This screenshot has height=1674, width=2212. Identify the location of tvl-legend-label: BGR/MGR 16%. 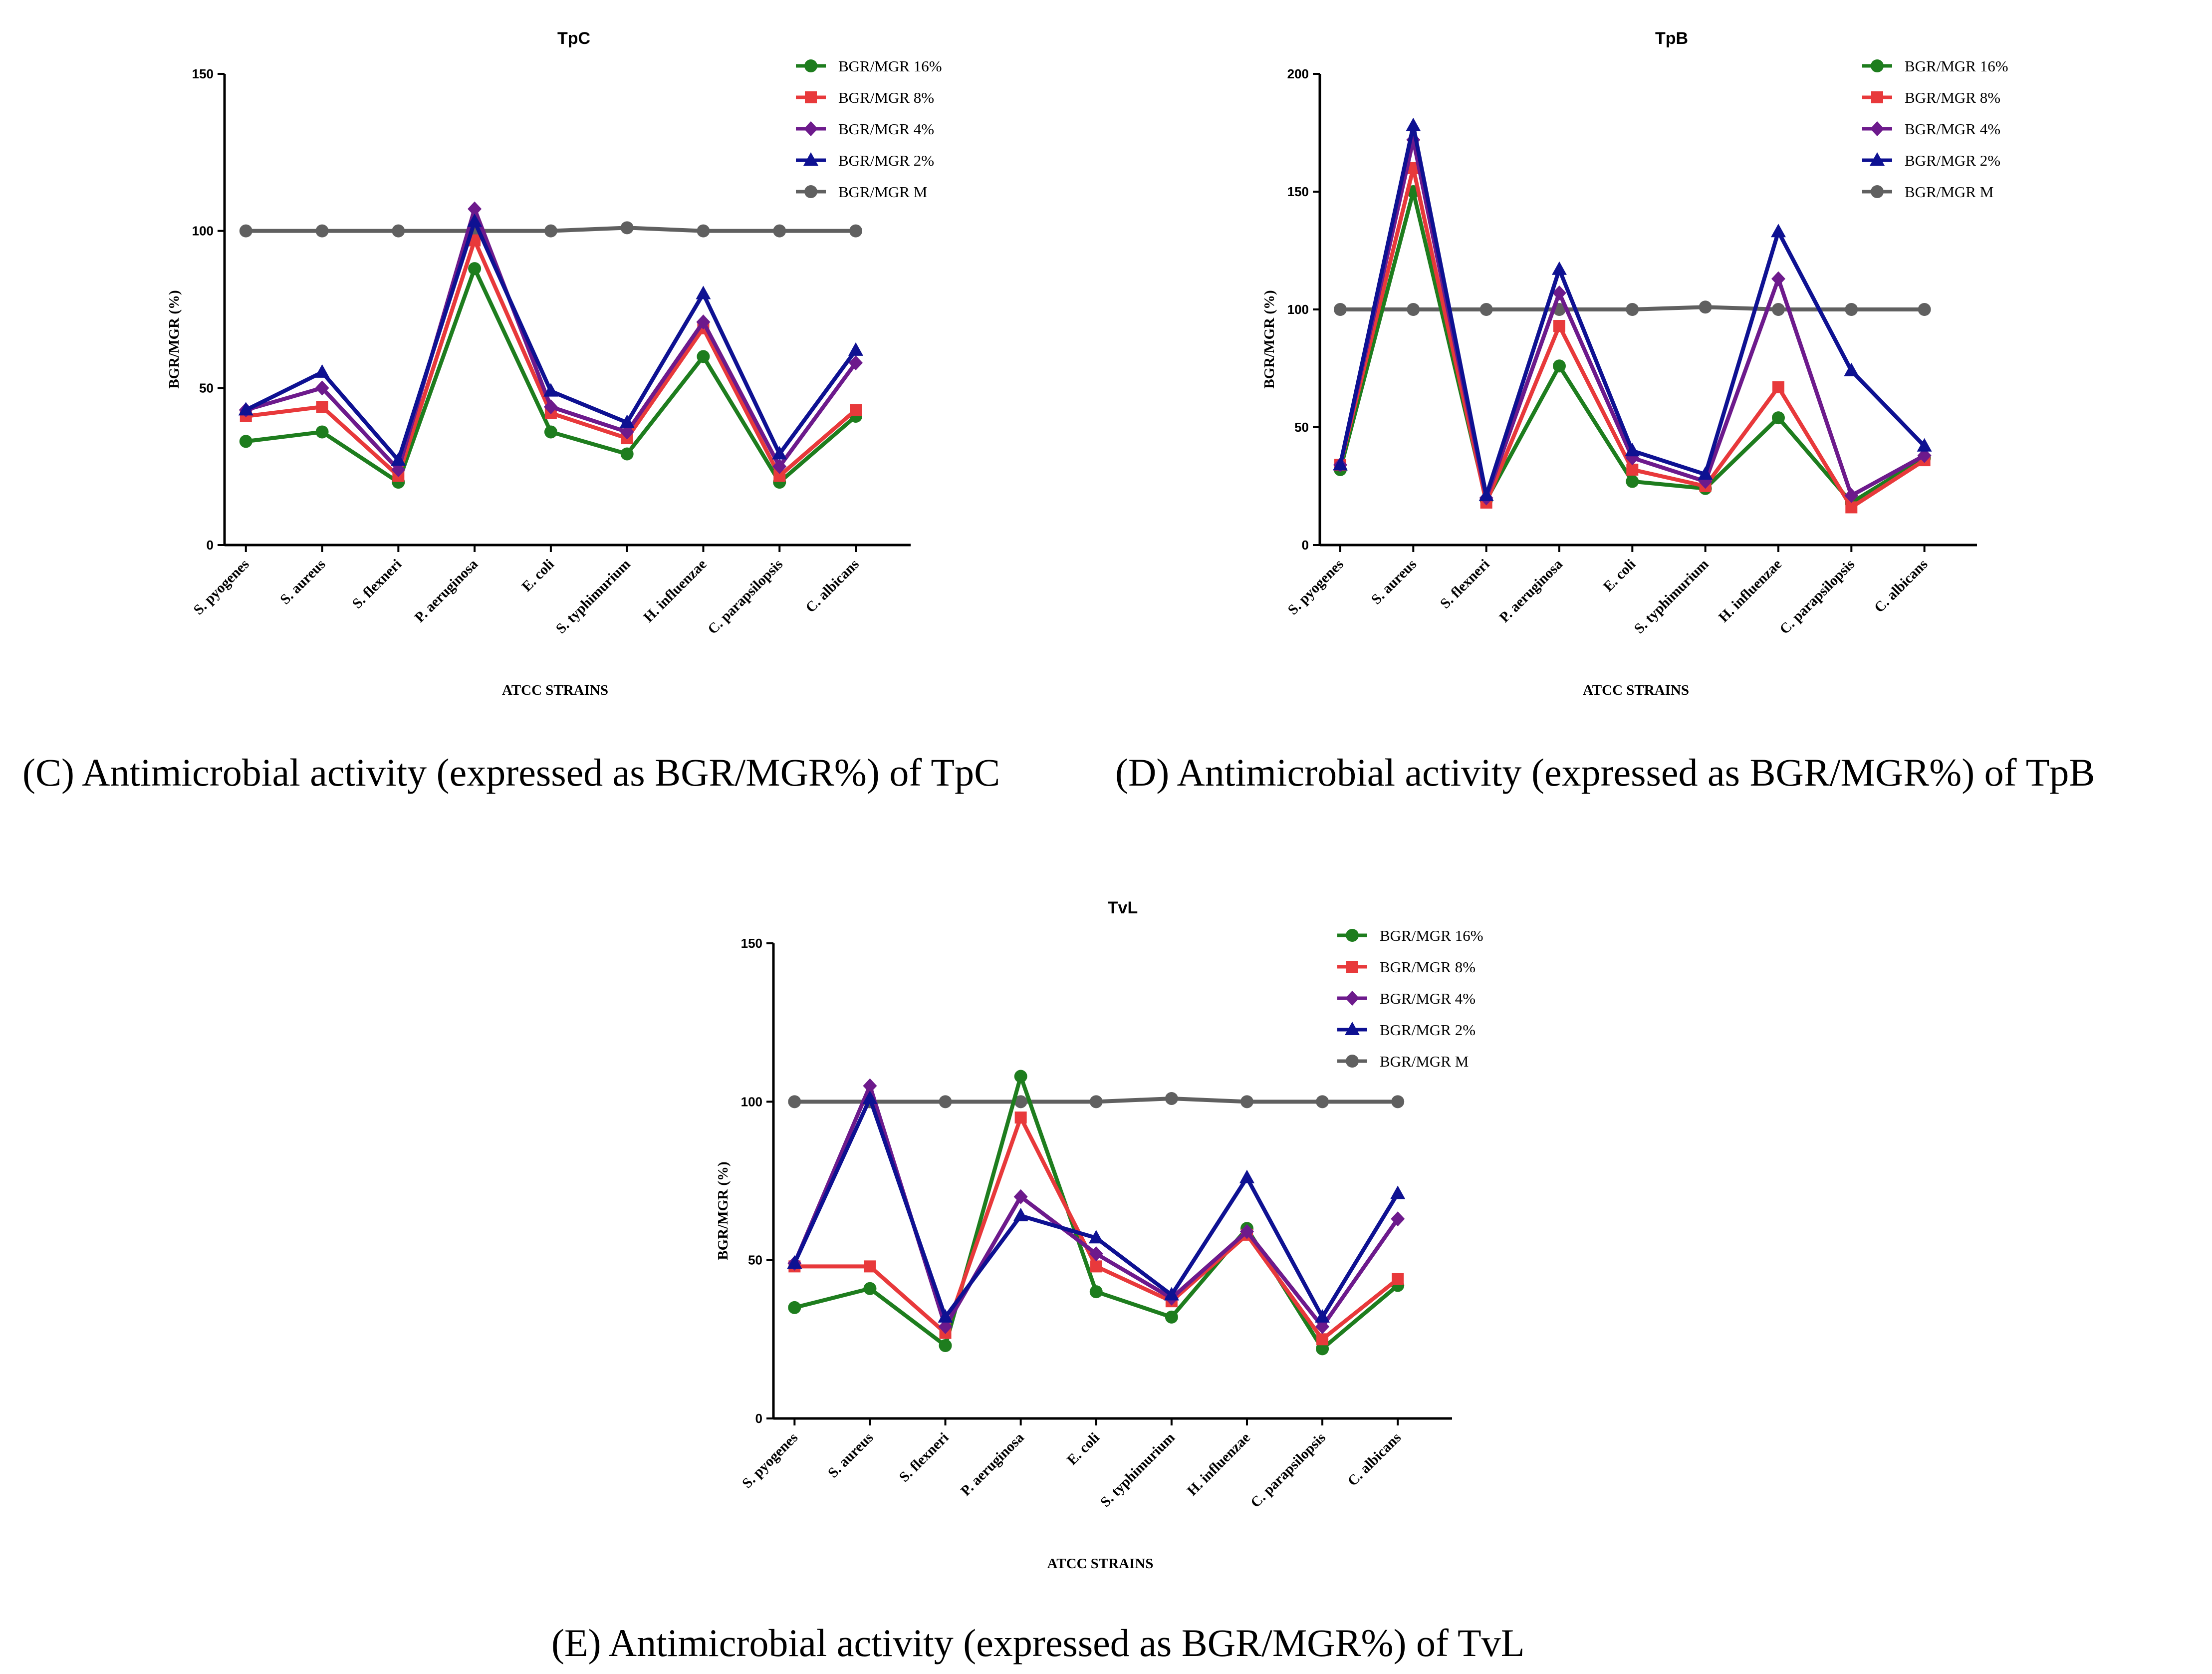
(1431, 936).